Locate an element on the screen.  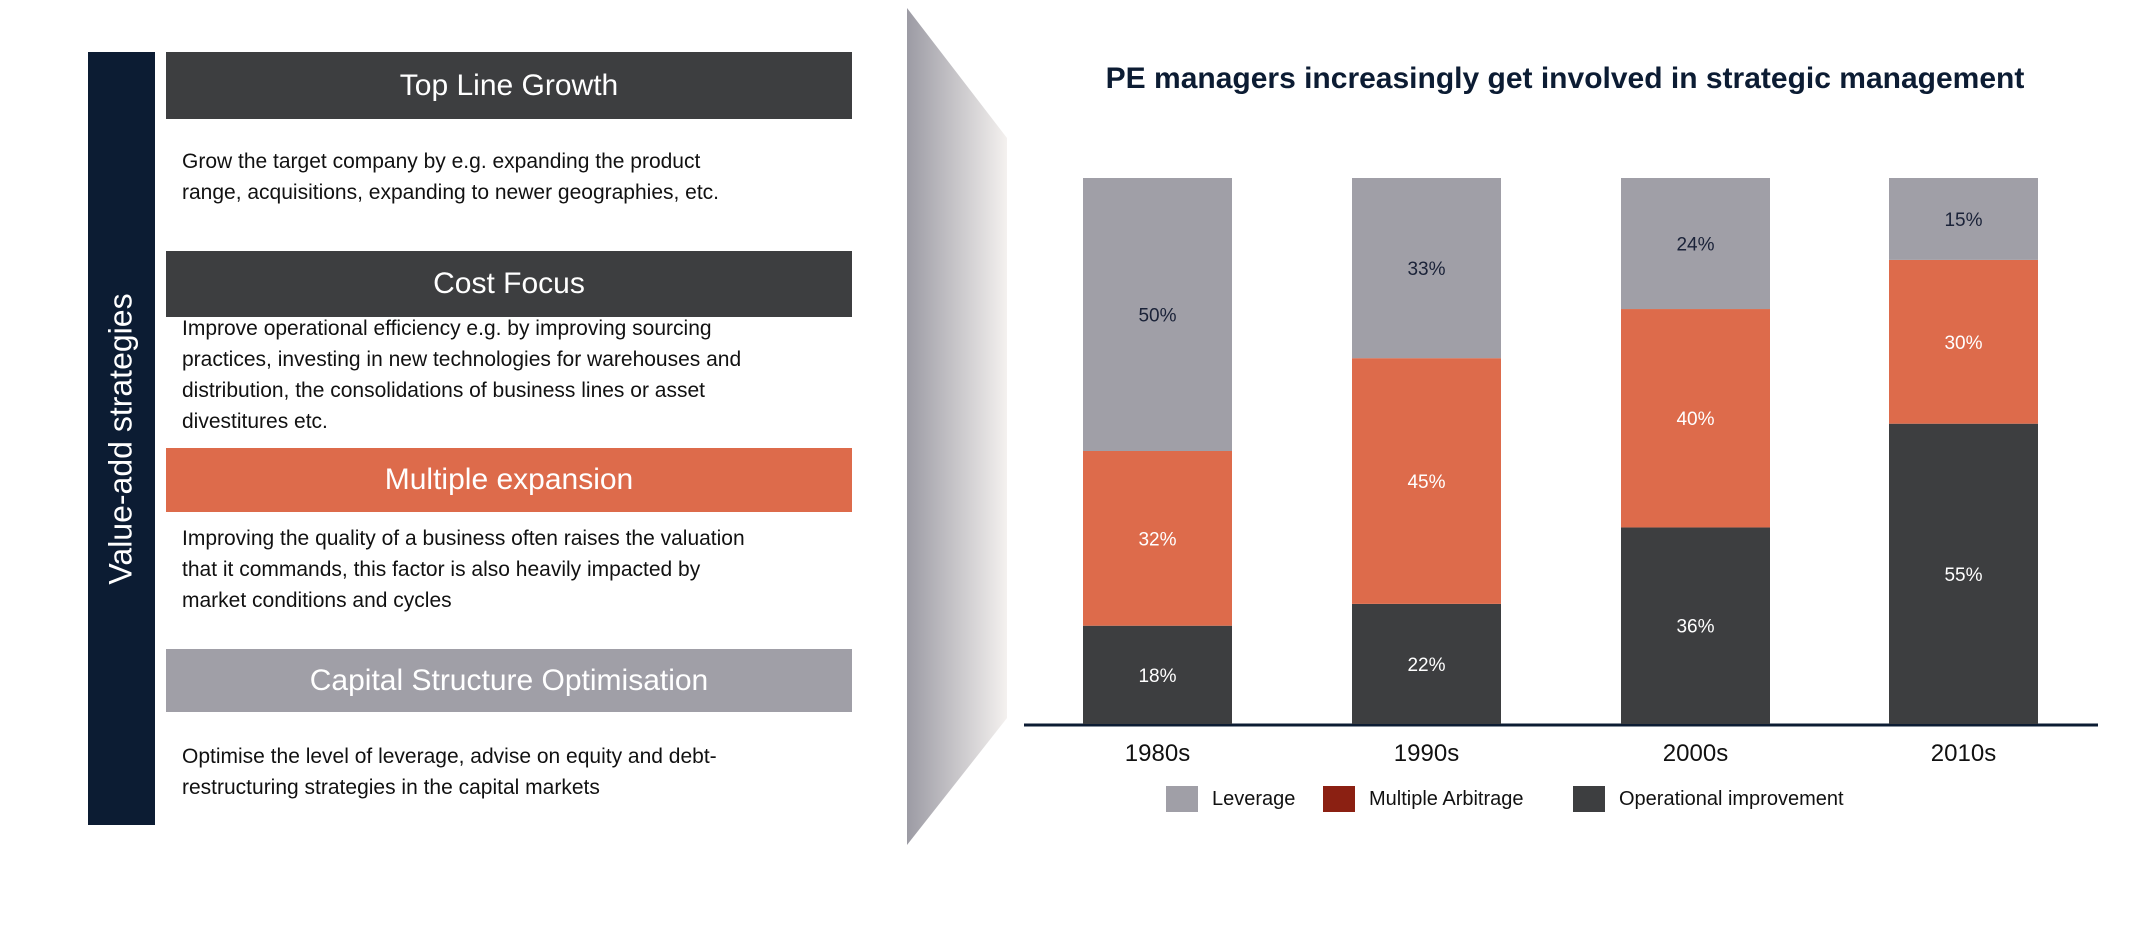
legend-item-operational-improvement: Operational improvement is located at coordinates (1708, 799).